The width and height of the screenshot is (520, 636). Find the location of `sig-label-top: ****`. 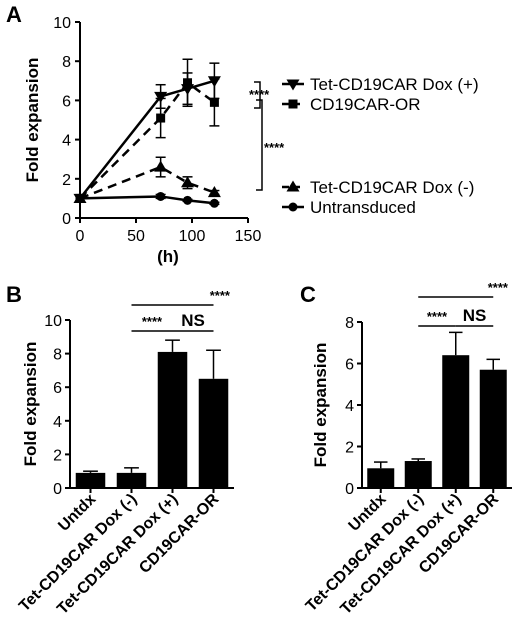

sig-label-top: **** is located at coordinates (259, 94).